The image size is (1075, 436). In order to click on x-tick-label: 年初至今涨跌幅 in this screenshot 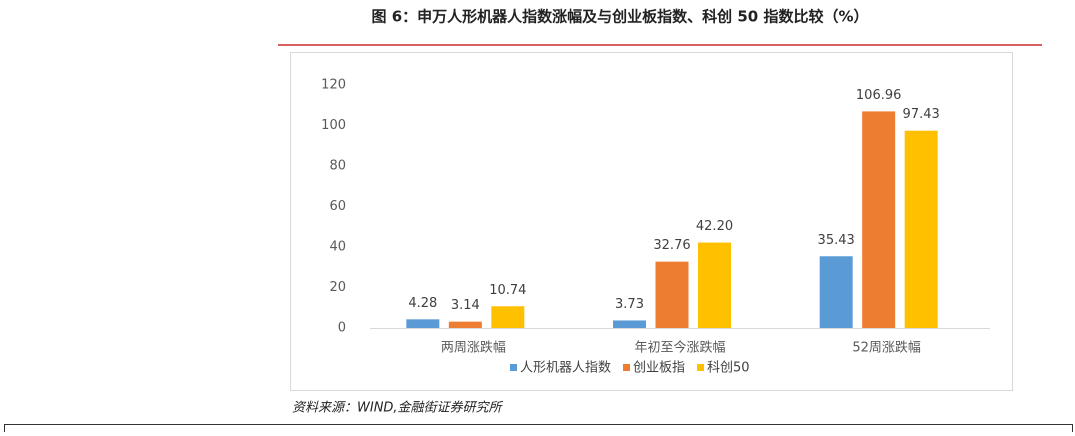, I will do `click(679, 348)`.